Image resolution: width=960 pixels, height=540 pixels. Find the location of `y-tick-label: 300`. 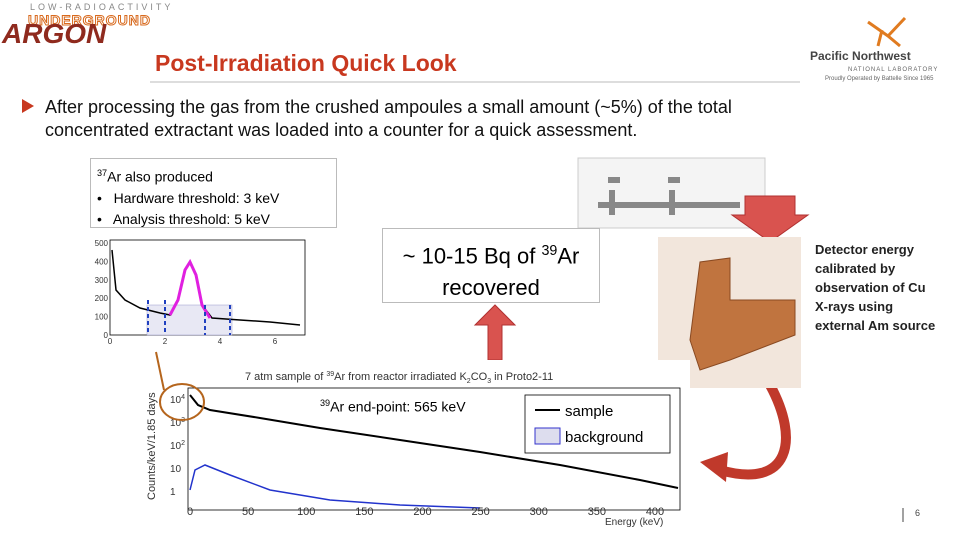

y-tick-label: 300 is located at coordinates (102, 280).